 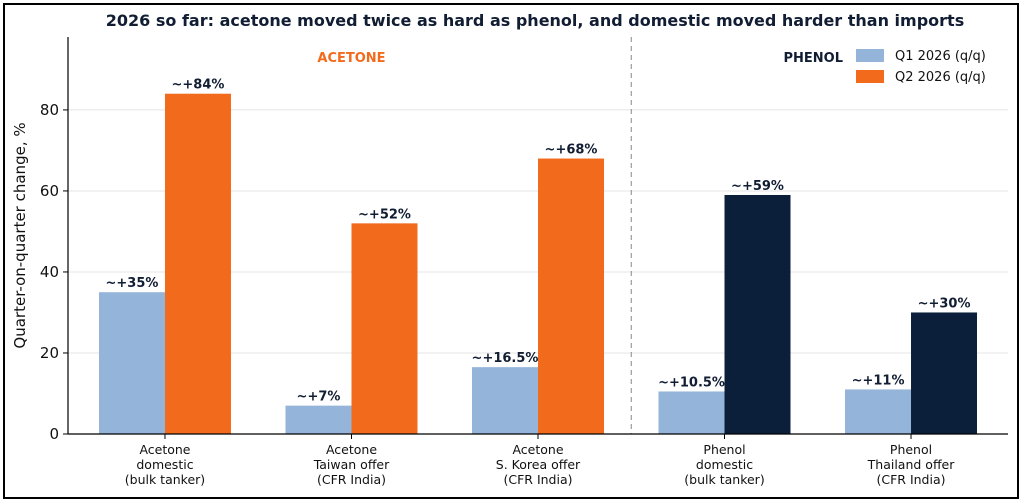 What do you see at coordinates (54, 434) in the screenshot?
I see `y-tick-label: 0` at bounding box center [54, 434].